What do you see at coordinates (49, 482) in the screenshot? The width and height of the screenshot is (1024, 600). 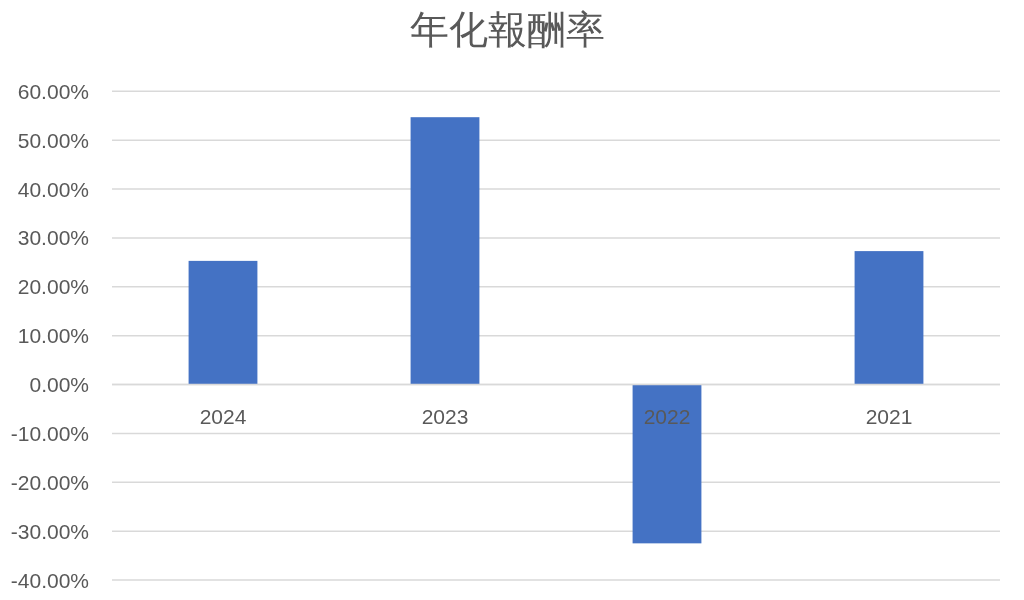 I see `y-tick: -20.00%` at bounding box center [49, 482].